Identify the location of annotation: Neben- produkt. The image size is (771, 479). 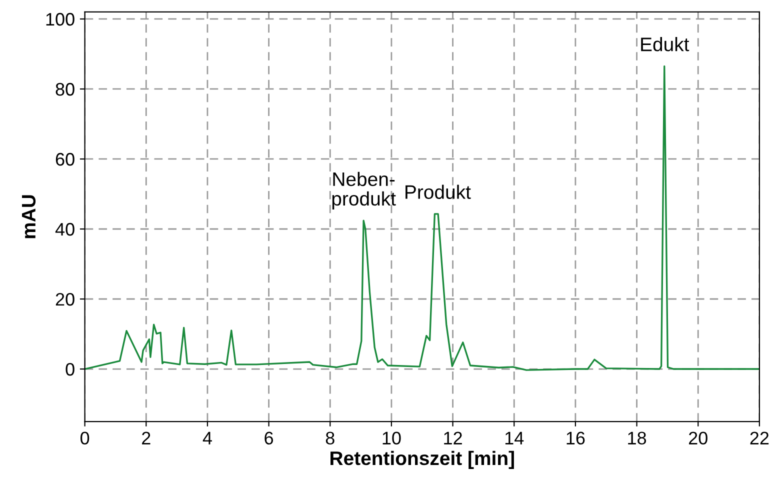
(364, 191).